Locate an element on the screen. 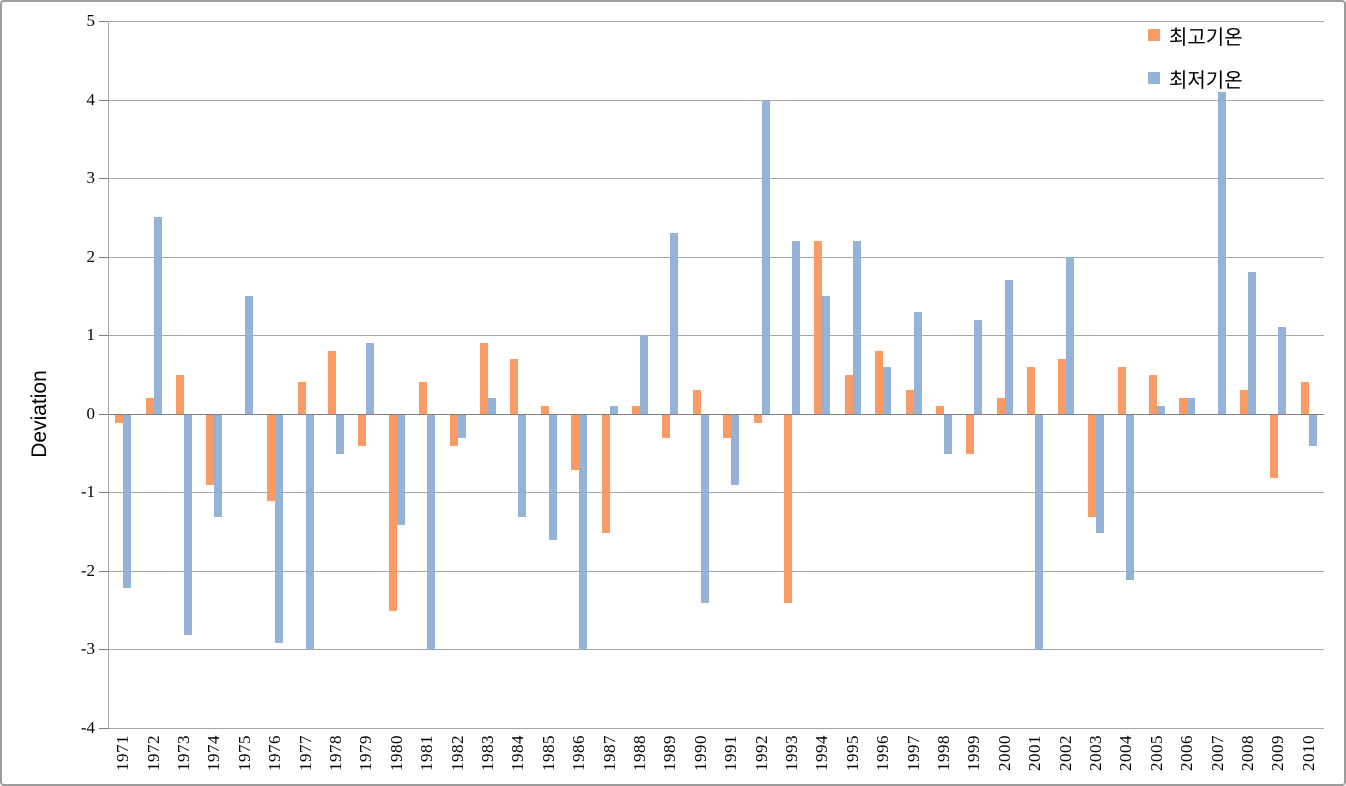 The height and width of the screenshot is (786, 1346). bar-최고기온-1991 is located at coordinates (727, 426).